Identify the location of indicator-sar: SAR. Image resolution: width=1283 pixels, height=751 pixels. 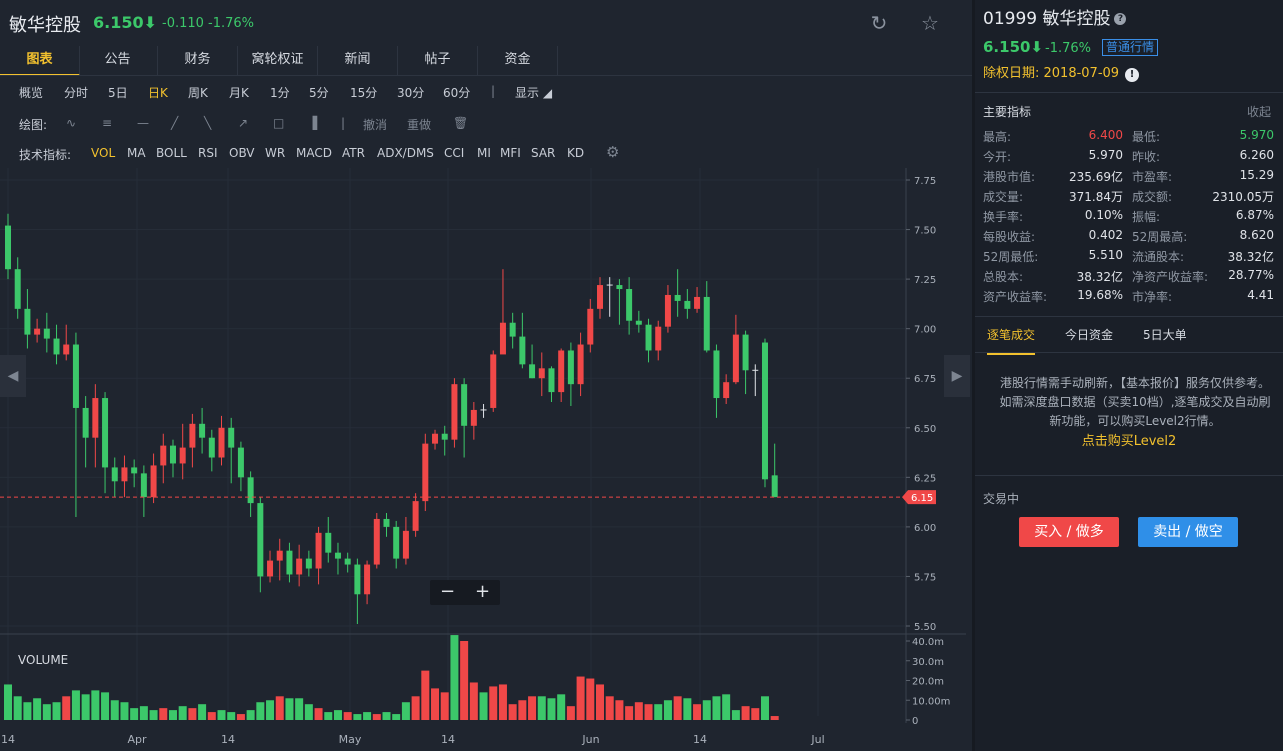
(543, 153).